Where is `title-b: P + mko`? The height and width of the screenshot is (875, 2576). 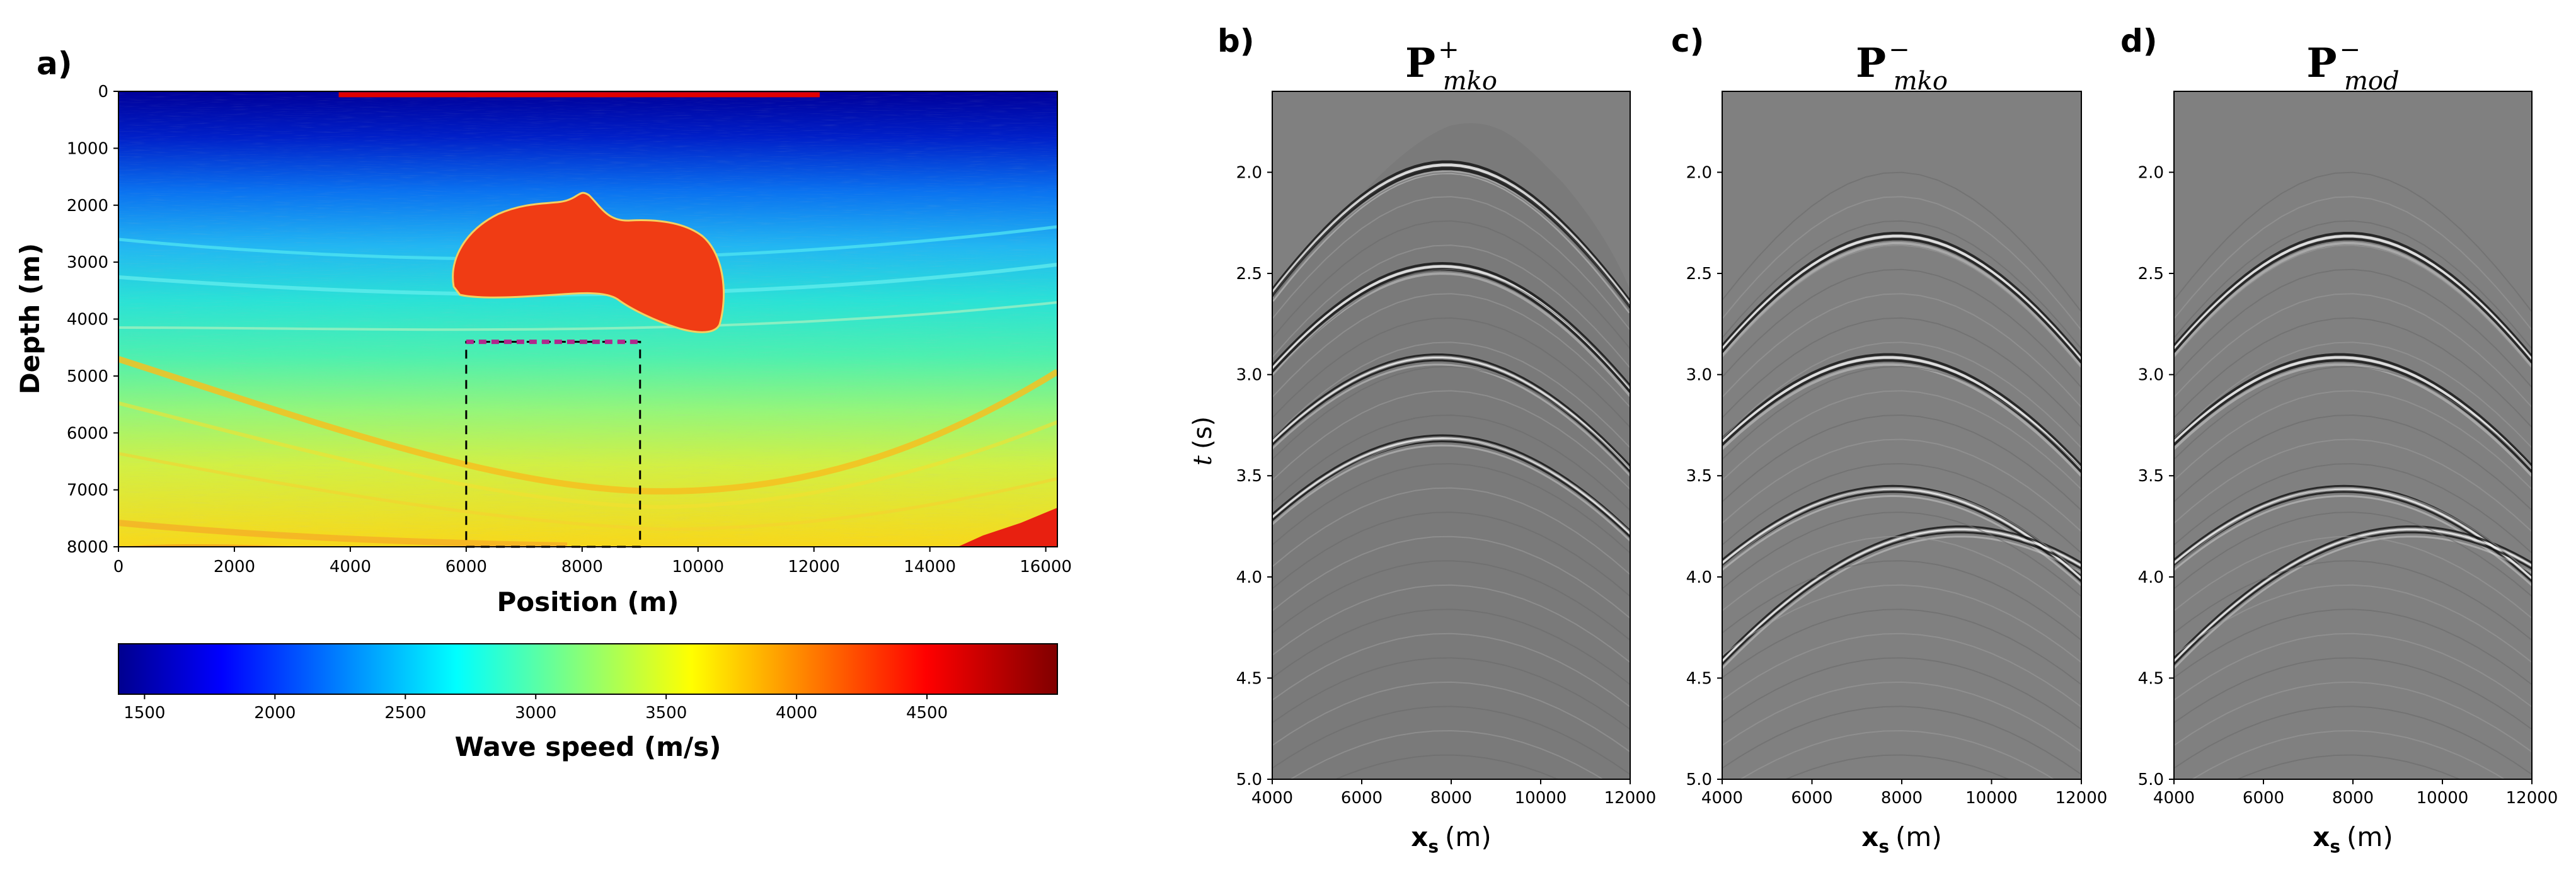
title-b: P + mko is located at coordinates (1451, 65).